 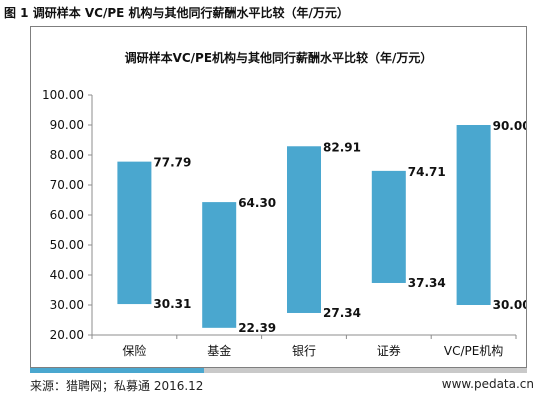 What do you see at coordinates (278, 370) in the screenshot?
I see `footer-divider` at bounding box center [278, 370].